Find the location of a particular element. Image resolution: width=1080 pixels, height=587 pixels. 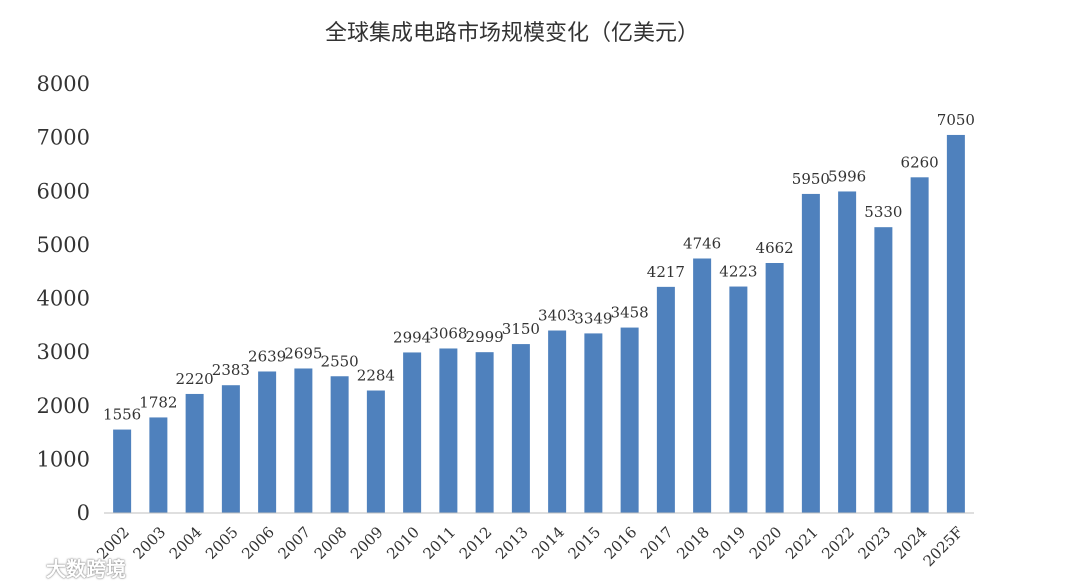

y-tick-label: 2000 is located at coordinates (63, 406).